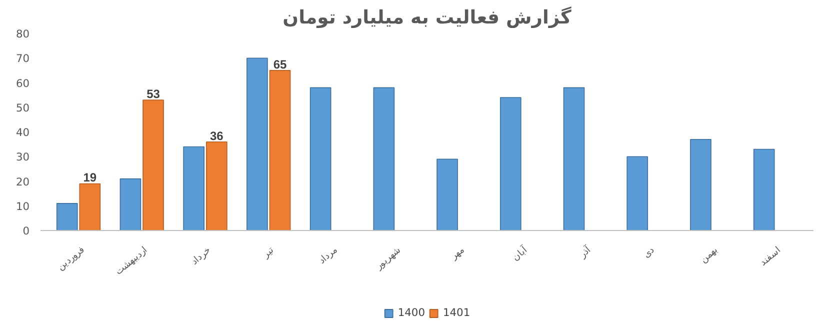 The width and height of the screenshot is (828, 321). What do you see at coordinates (217, 135) in the screenshot?
I see `data-label: 36` at bounding box center [217, 135].